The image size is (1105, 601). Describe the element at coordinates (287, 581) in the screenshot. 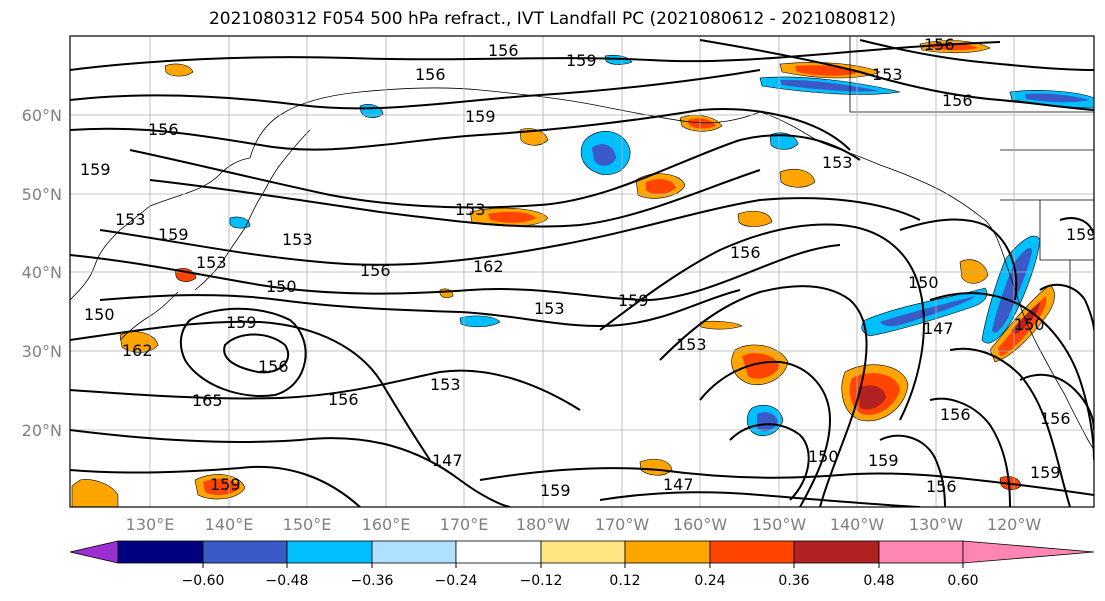

I see `colorbar-tick-label: −0.48` at that location.